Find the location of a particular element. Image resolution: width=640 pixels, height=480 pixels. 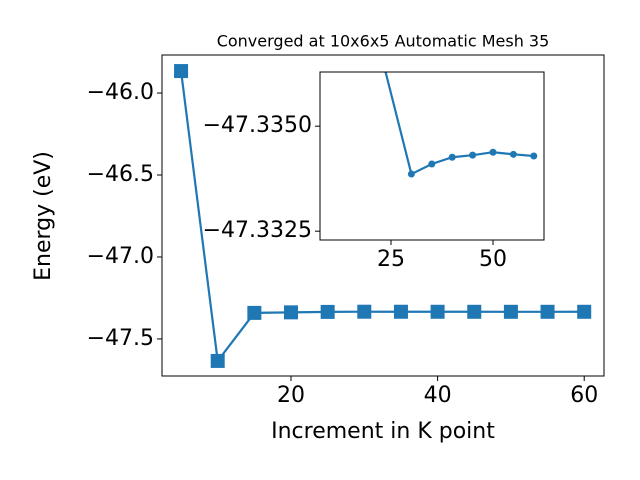

x-tick-label: 25 is located at coordinates (391, 259).